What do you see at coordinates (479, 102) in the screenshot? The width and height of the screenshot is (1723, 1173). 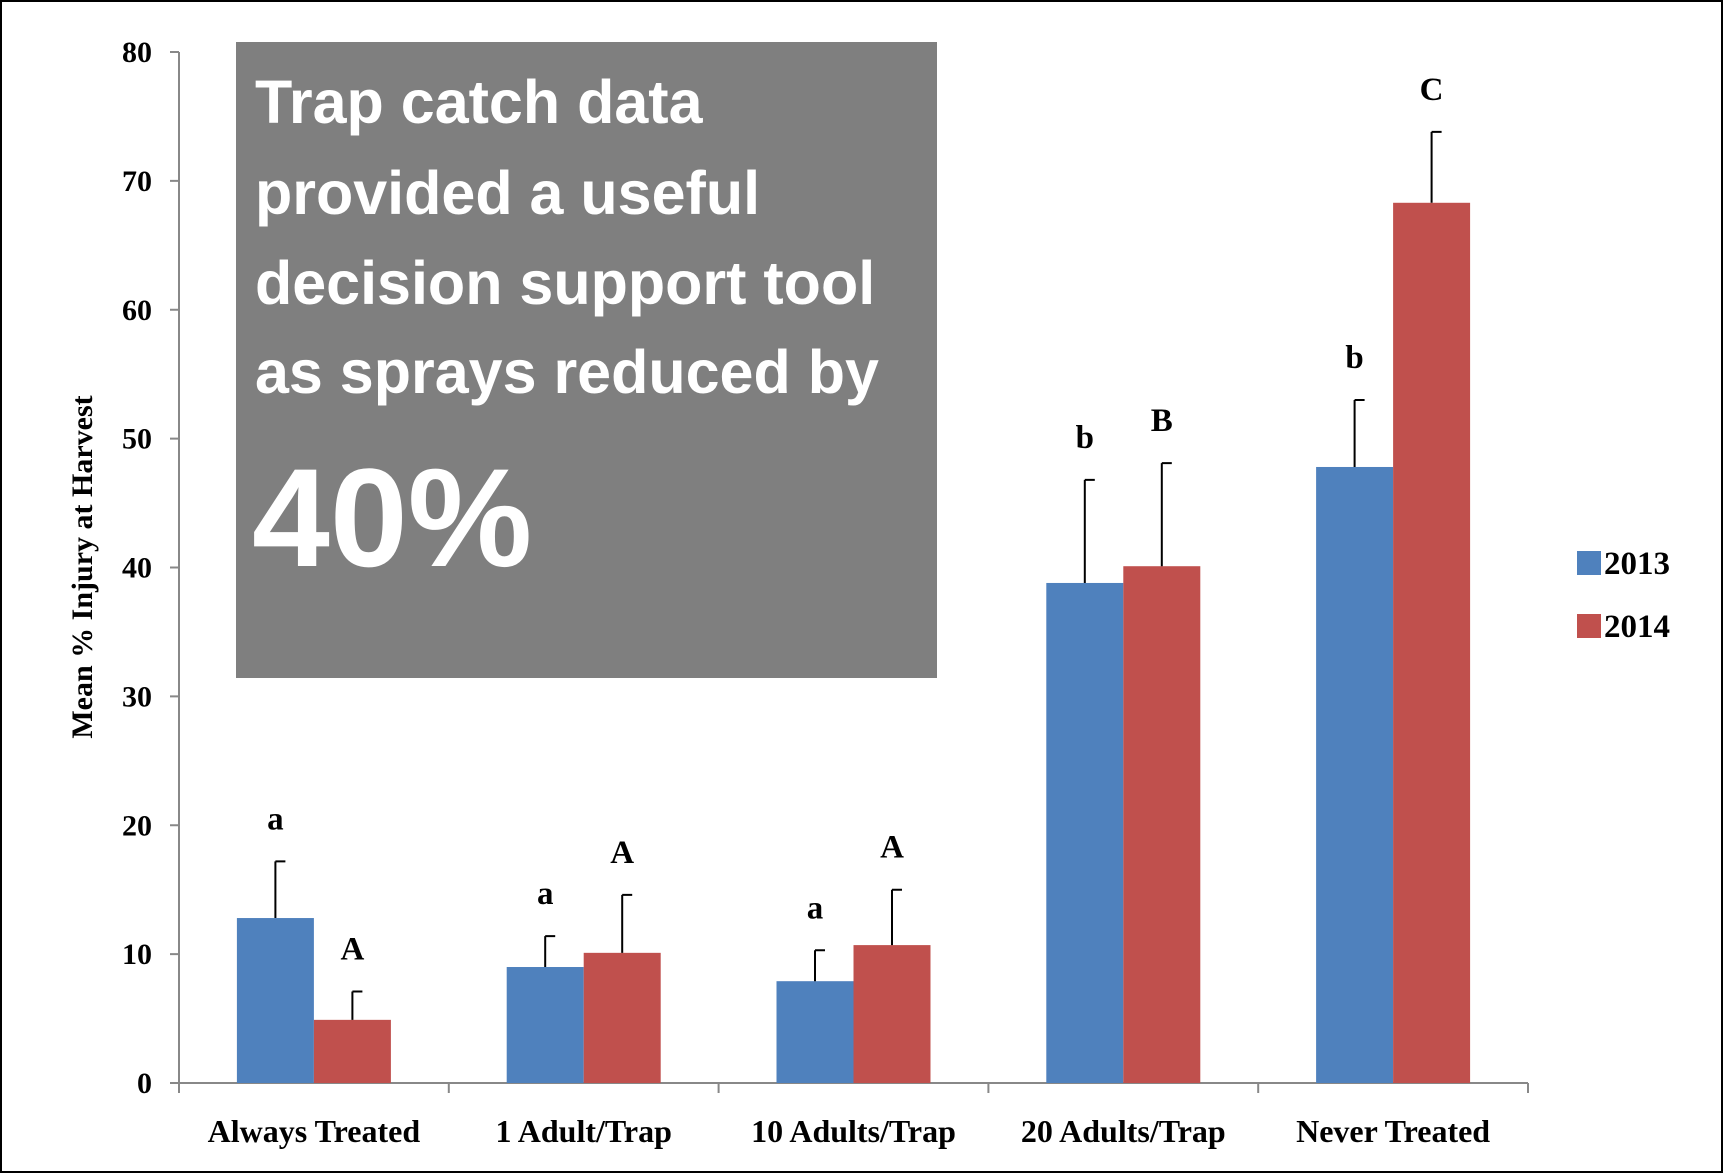 I see `annotation-line: Trap catch data` at bounding box center [479, 102].